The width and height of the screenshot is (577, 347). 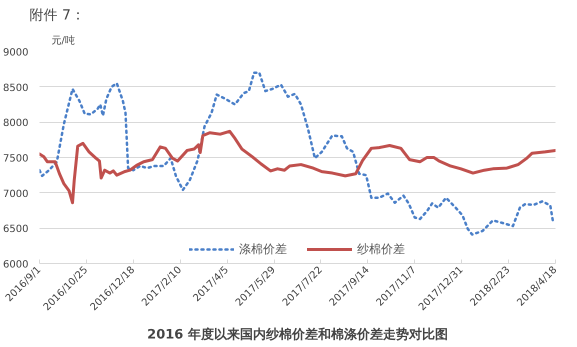 What do you see at coordinates (381, 249) in the screenshot?
I see `legend-label: 纱棉价差` at bounding box center [381, 249].